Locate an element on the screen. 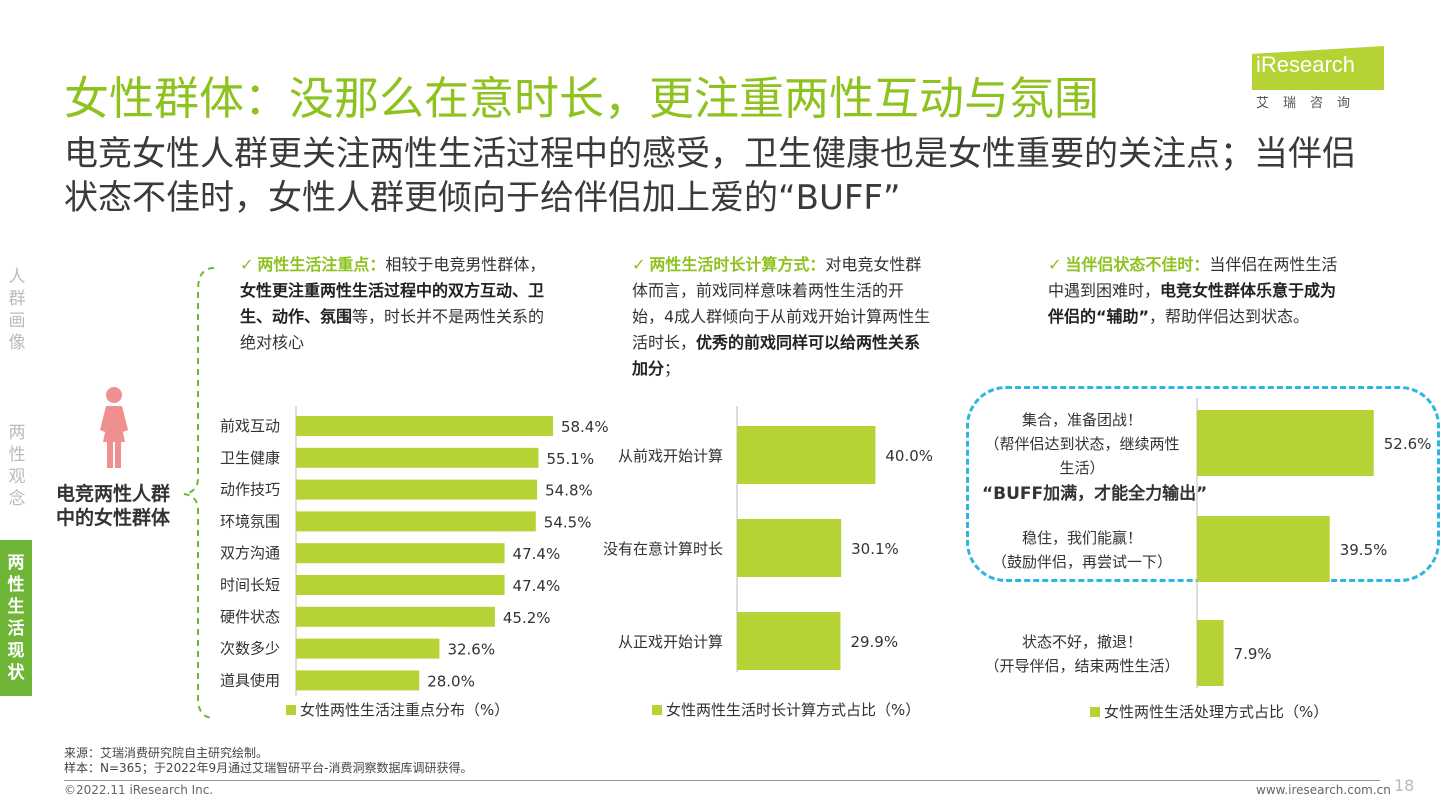  value-label: 54.5% is located at coordinates (568, 522).